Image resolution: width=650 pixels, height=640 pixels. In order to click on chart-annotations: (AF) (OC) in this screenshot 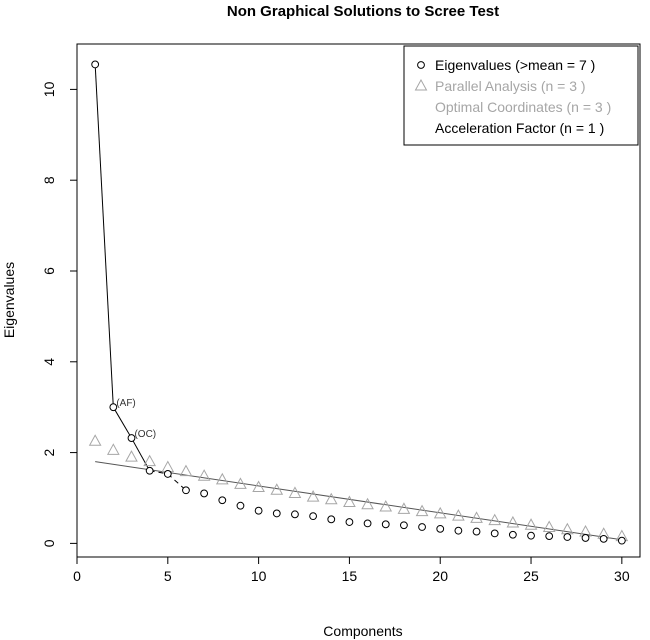, I will do `click(136, 419)`.